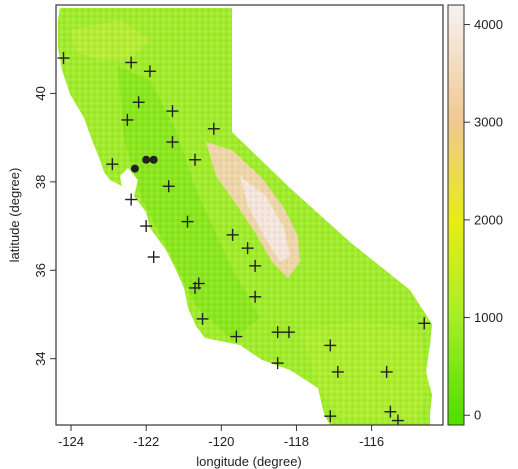  I want to click on y-tick-label: 40, so click(40, 93).